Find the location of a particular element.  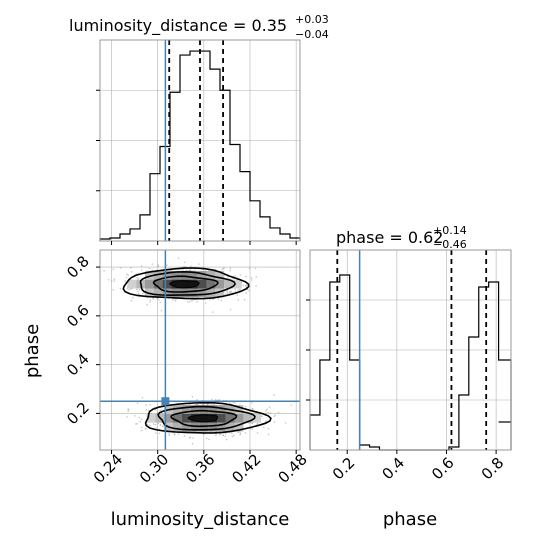

phase-x-tick-label-3: 0.8 is located at coordinates (493, 469).